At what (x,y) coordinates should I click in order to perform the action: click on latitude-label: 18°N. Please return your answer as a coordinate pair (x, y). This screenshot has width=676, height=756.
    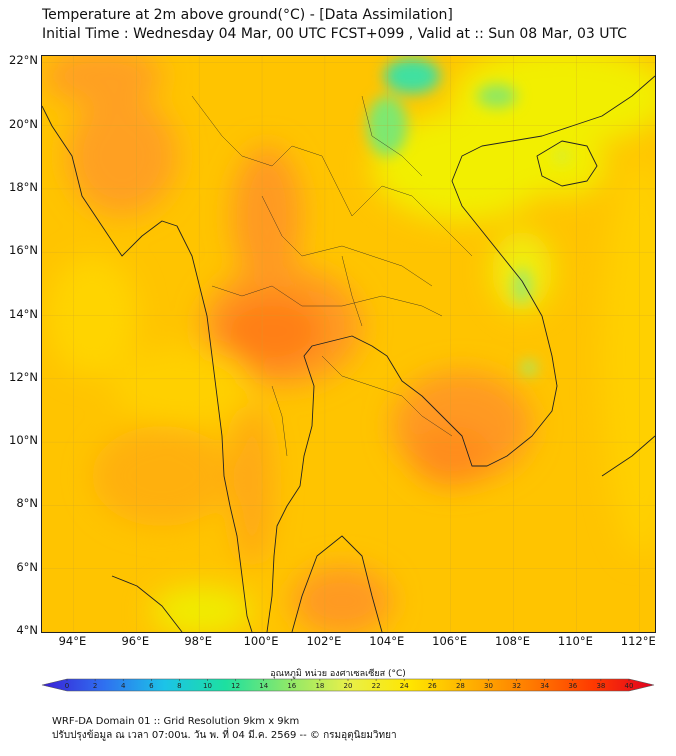
    Looking at the image, I should click on (23, 186).